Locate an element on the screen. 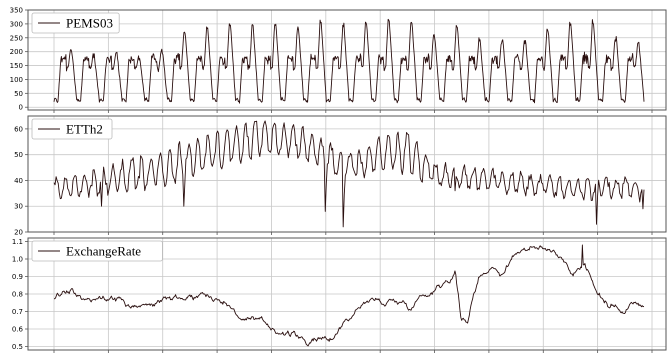 The height and width of the screenshot is (354, 669). legend: PEMS03 is located at coordinates (75, 23).